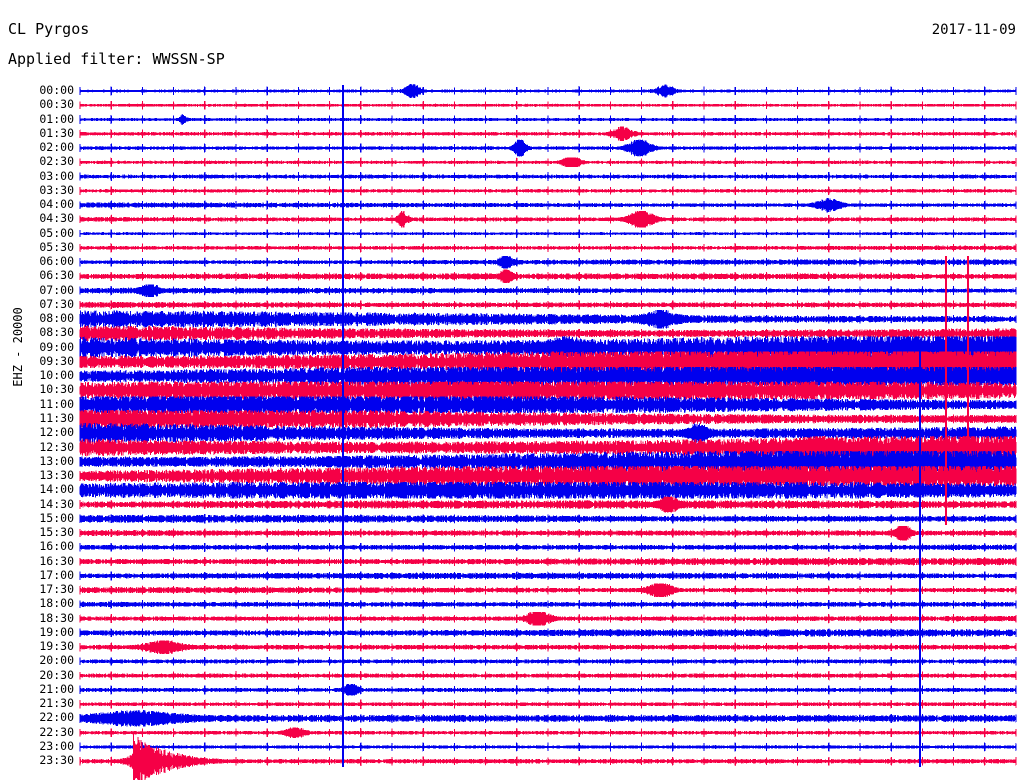  What do you see at coordinates (56, 389) in the screenshot?
I see `time-tick-label: 10:30` at bounding box center [56, 389].